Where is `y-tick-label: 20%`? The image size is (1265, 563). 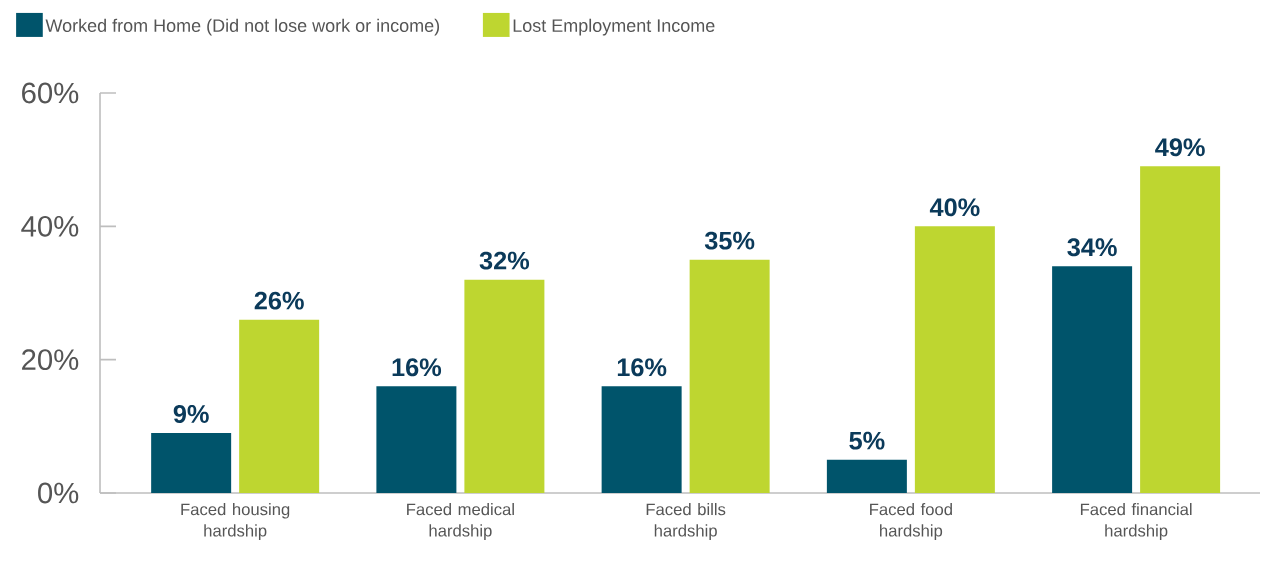 y-tick-label: 20% is located at coordinates (50, 360).